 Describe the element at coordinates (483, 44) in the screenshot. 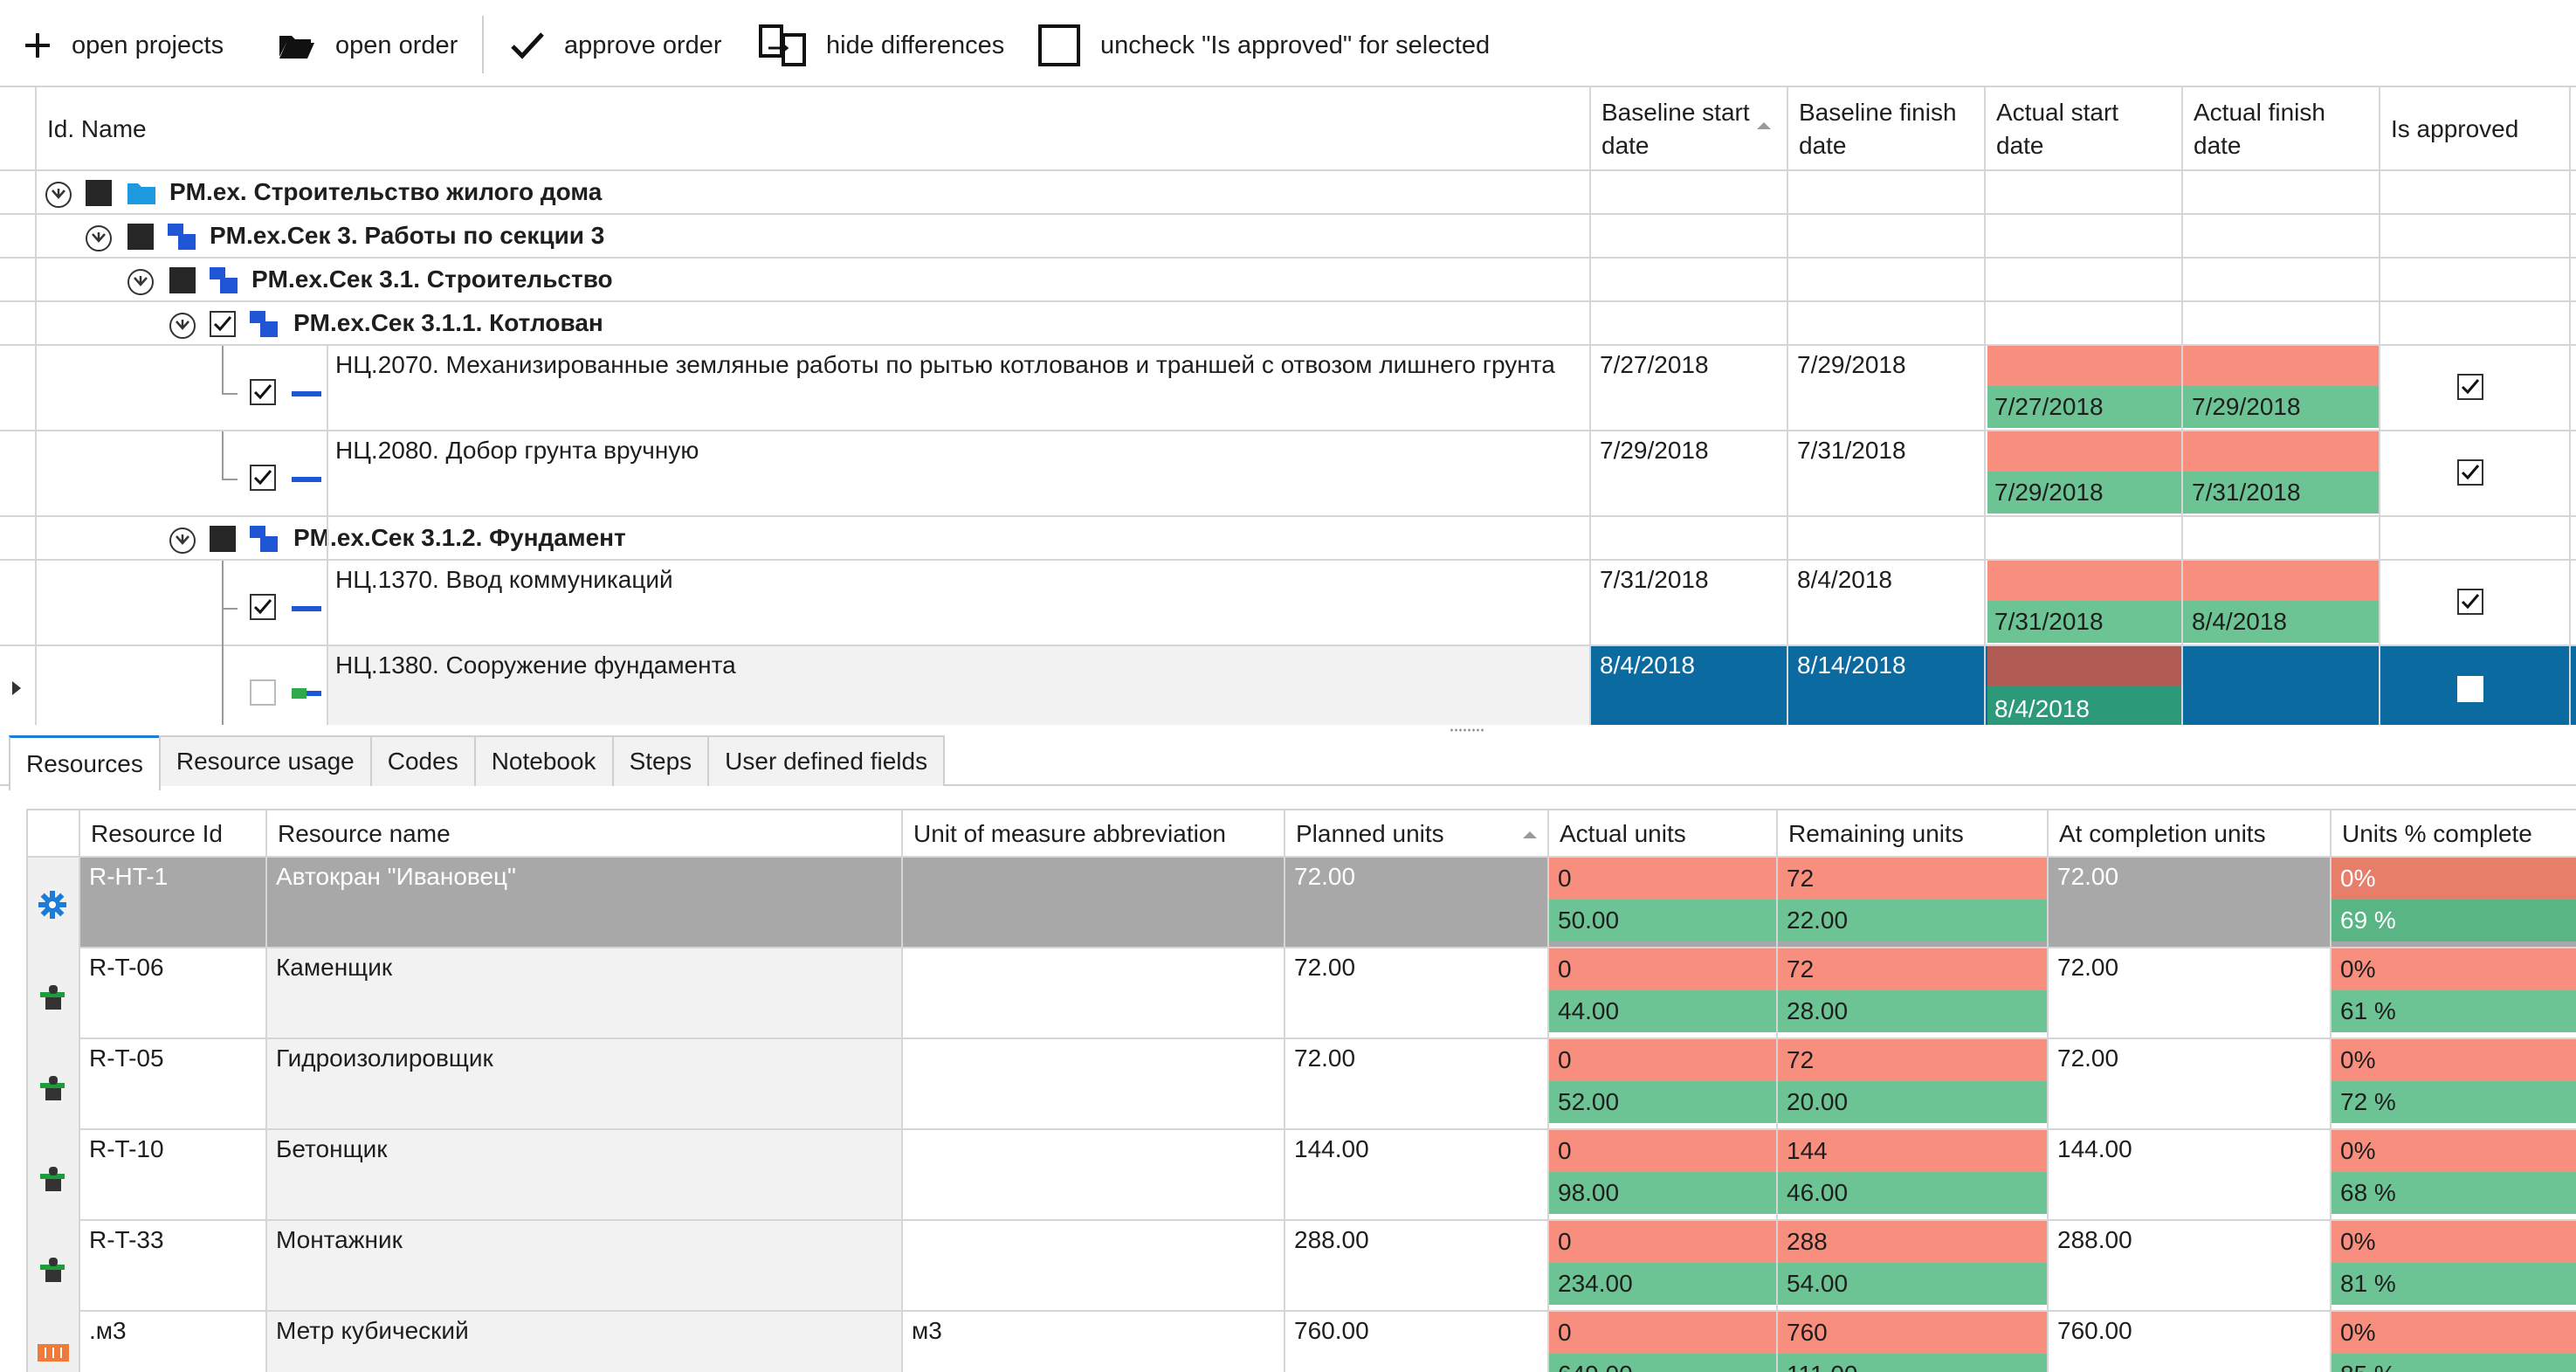

I see `toolbar-separator` at that location.